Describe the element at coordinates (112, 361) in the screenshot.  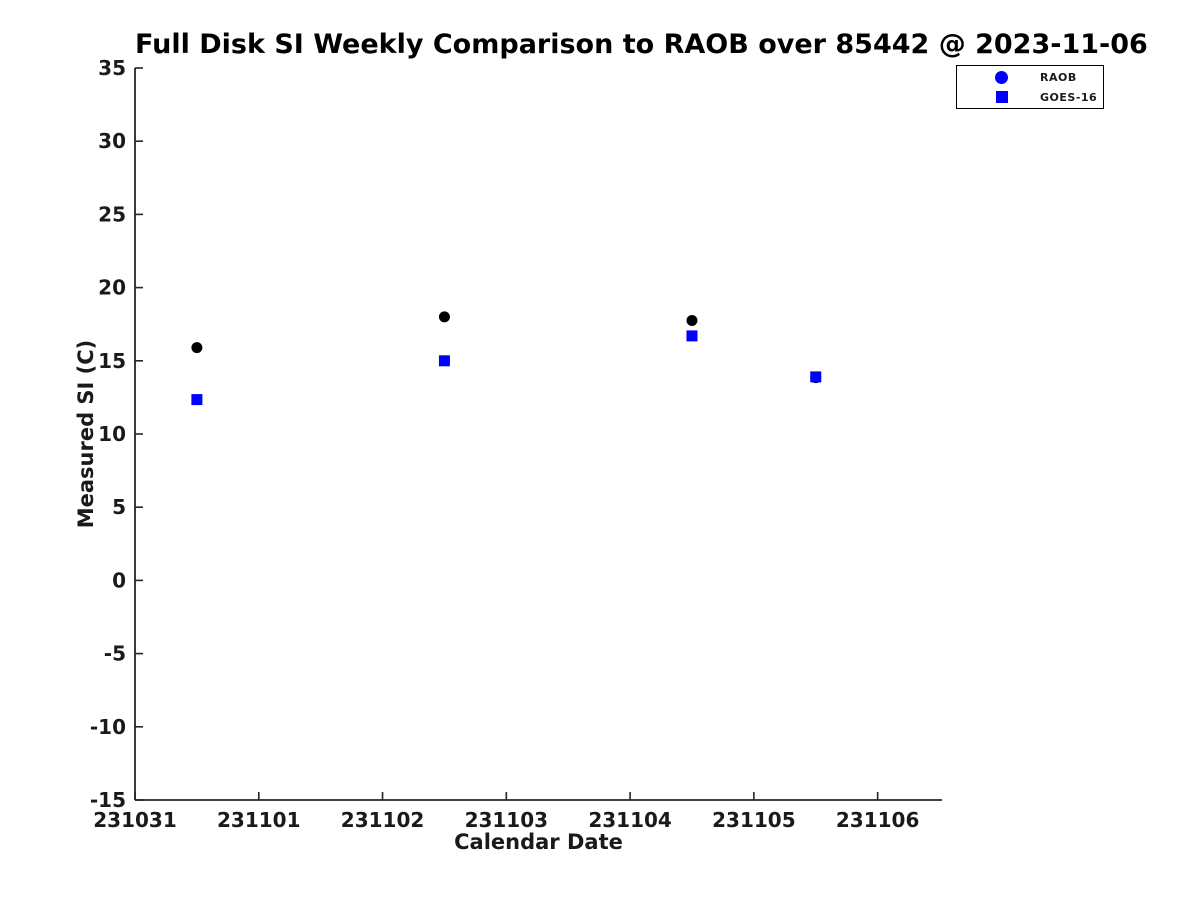
I see `y-tick-label: 15` at that location.